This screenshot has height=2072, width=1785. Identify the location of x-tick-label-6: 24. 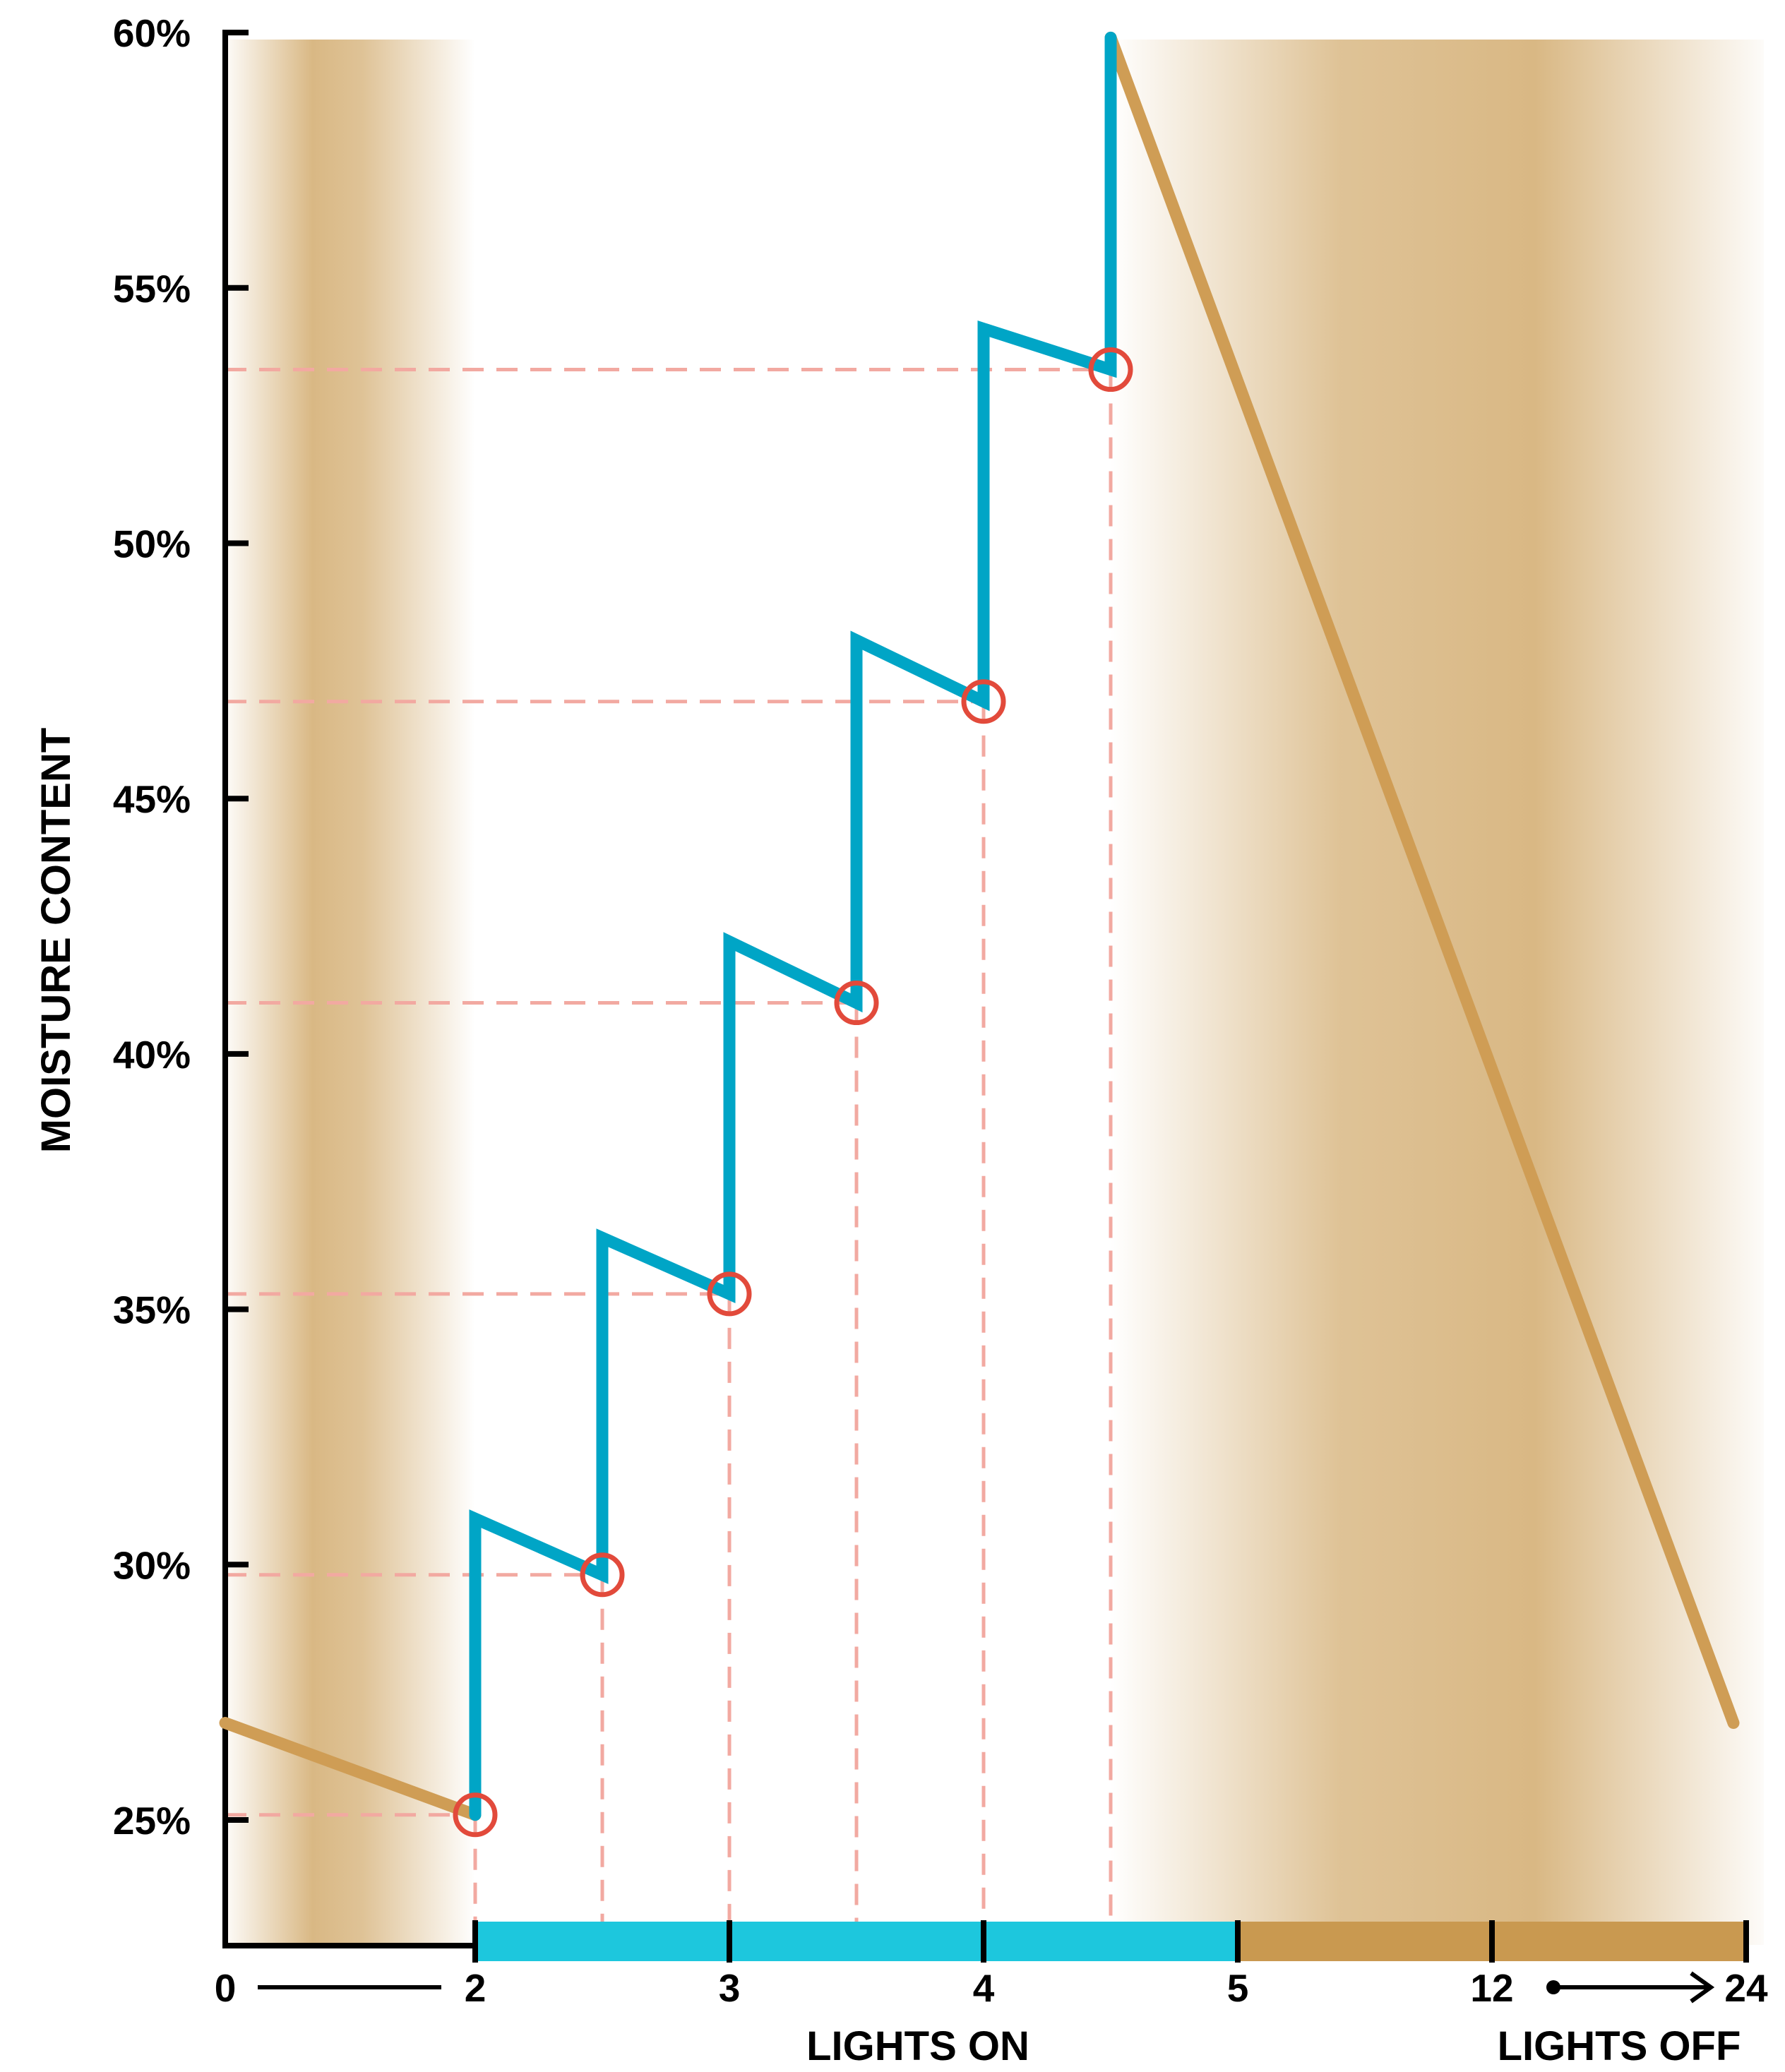
(1746, 1988).